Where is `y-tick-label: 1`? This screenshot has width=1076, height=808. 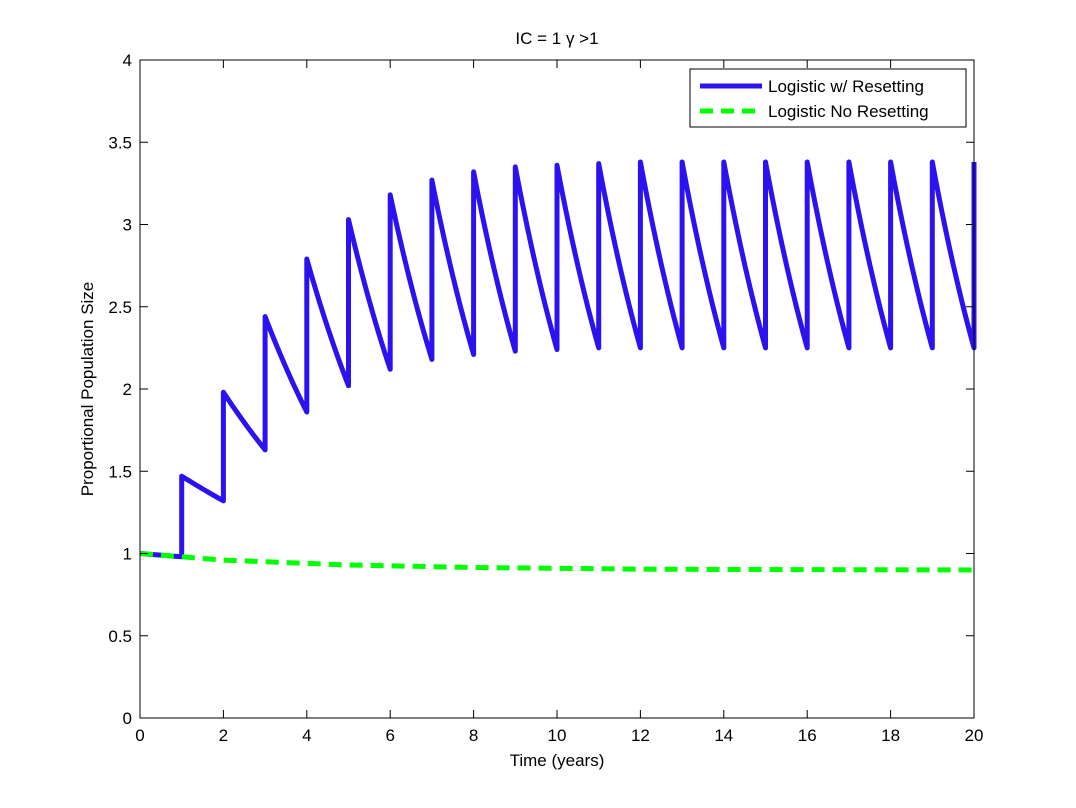 y-tick-label: 1 is located at coordinates (127, 554).